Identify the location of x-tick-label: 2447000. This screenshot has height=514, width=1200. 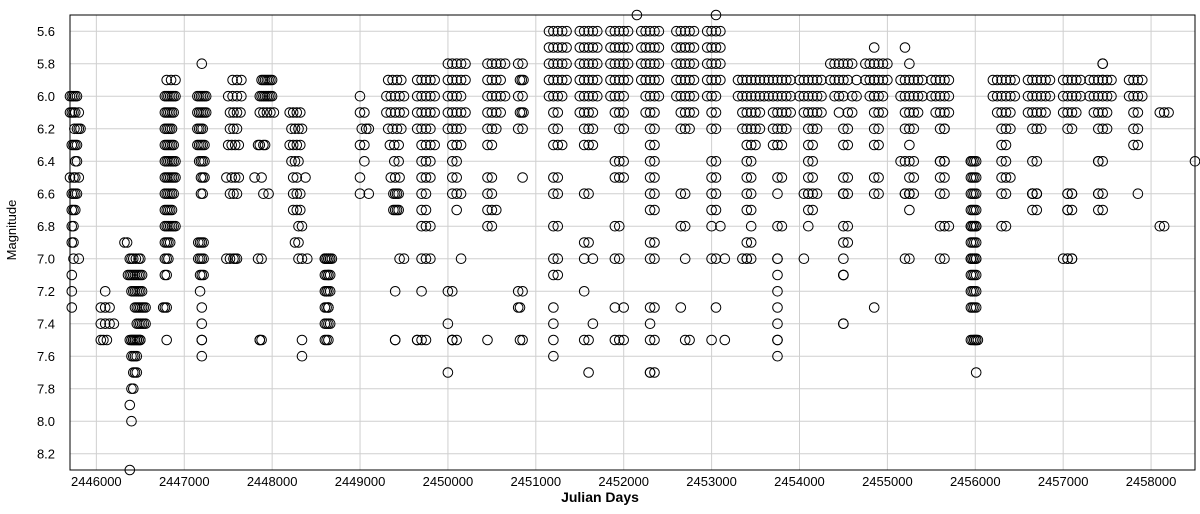
(184, 481).